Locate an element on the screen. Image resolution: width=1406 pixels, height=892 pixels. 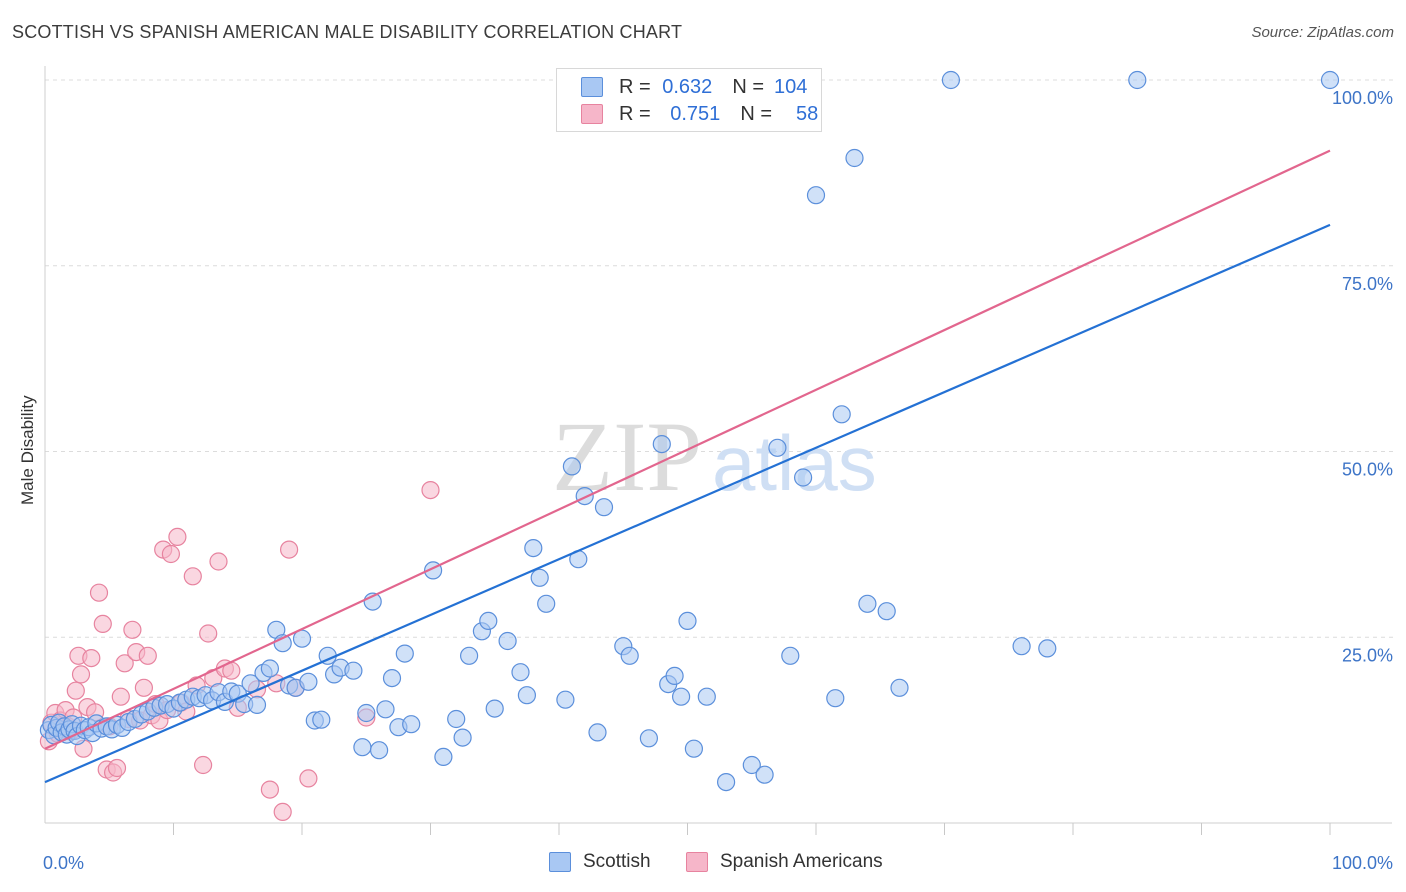
bottom-legend-scottish: Scottish is located at coordinates (600, 862).